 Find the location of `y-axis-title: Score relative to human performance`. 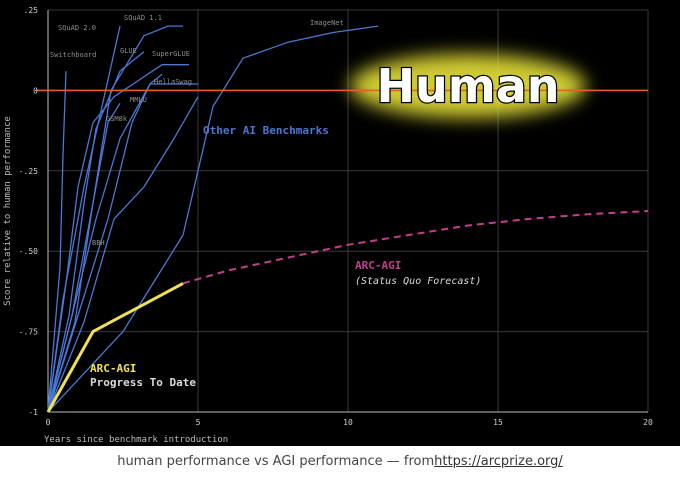

y-axis-title: Score relative to human performance is located at coordinates (8, 211).